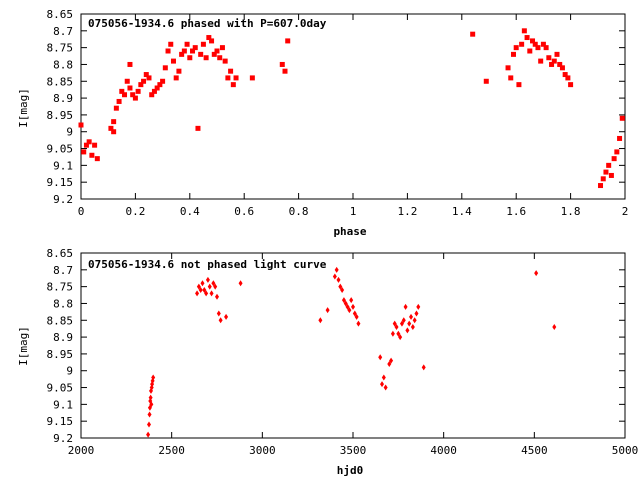 This screenshot has width=640, height=480. What do you see at coordinates (353, 450) in the screenshot?
I see `unphased-x-tick-label: 3500` at bounding box center [353, 450].